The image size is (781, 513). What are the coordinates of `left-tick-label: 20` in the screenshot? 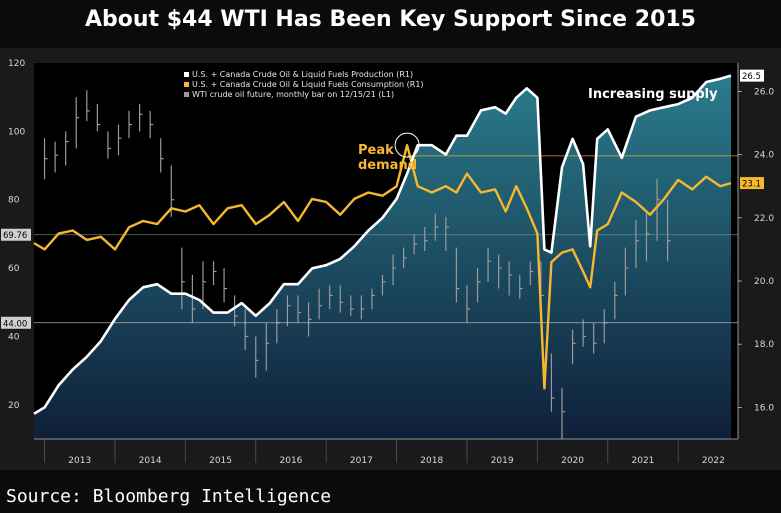 It's located at (14, 406).